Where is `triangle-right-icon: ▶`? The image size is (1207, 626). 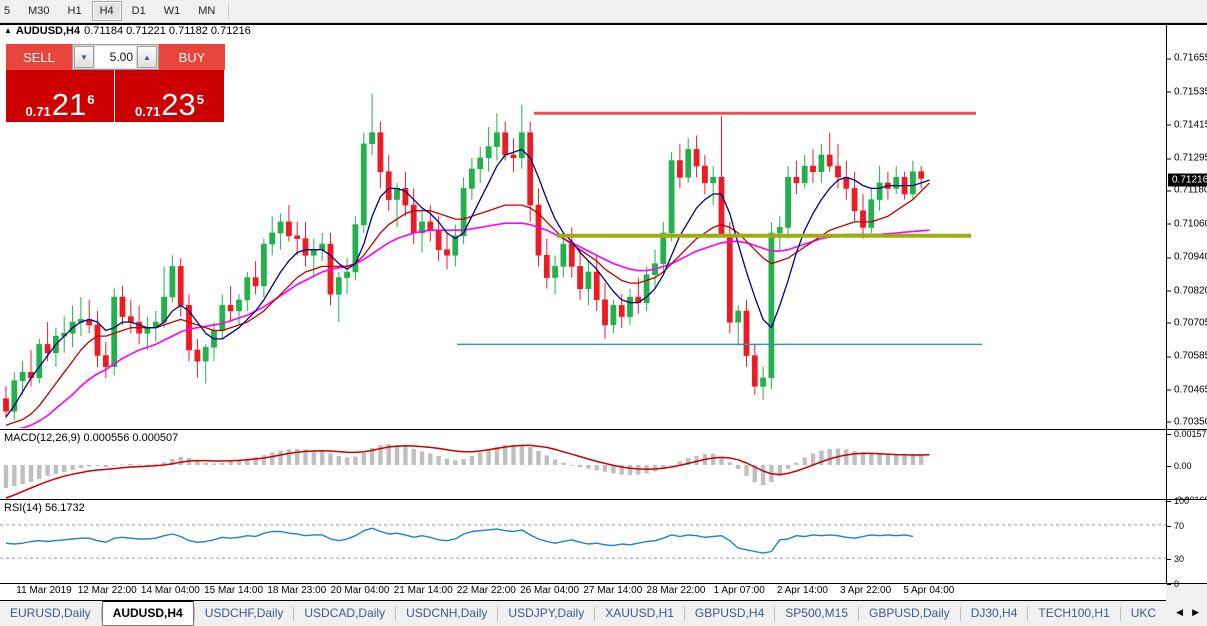 triangle-right-icon: ▶ is located at coordinates (1195, 612).